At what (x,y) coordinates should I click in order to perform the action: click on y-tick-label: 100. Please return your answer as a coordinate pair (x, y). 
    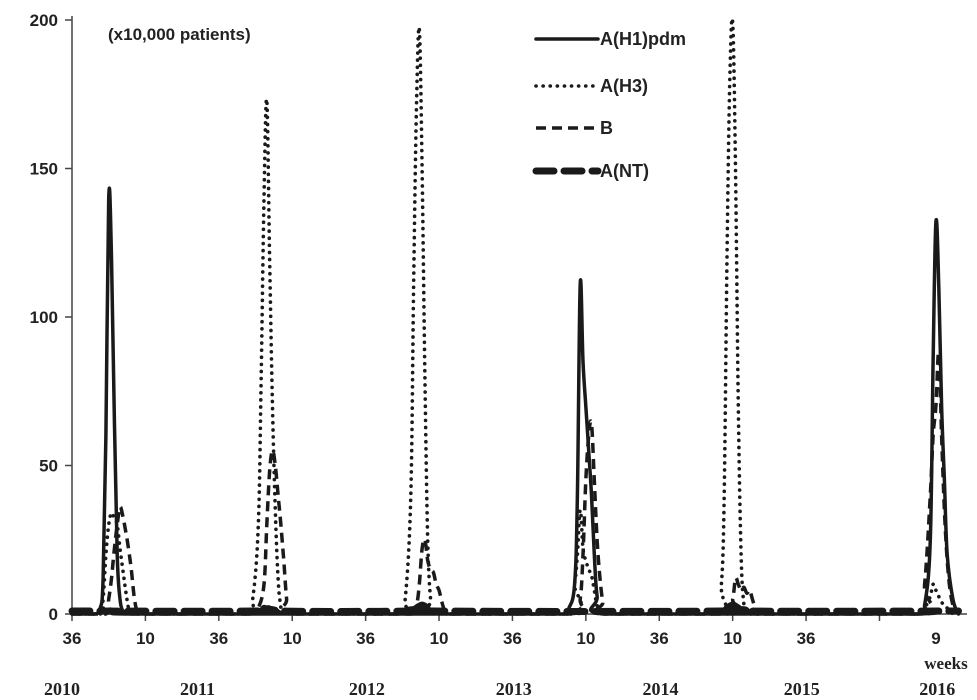
    Looking at the image, I should click on (44, 317).